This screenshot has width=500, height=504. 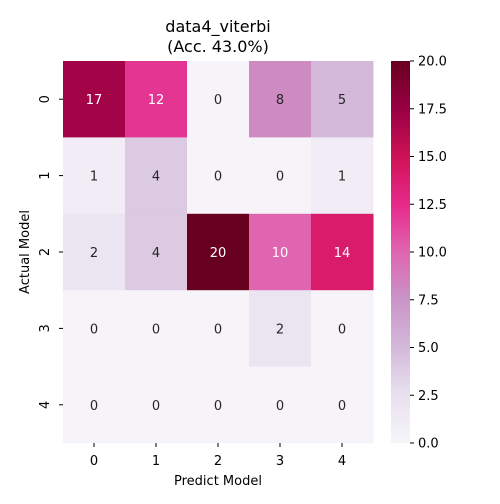 I want to click on heatmap-cell-r1-c2, so click(x=218, y=176).